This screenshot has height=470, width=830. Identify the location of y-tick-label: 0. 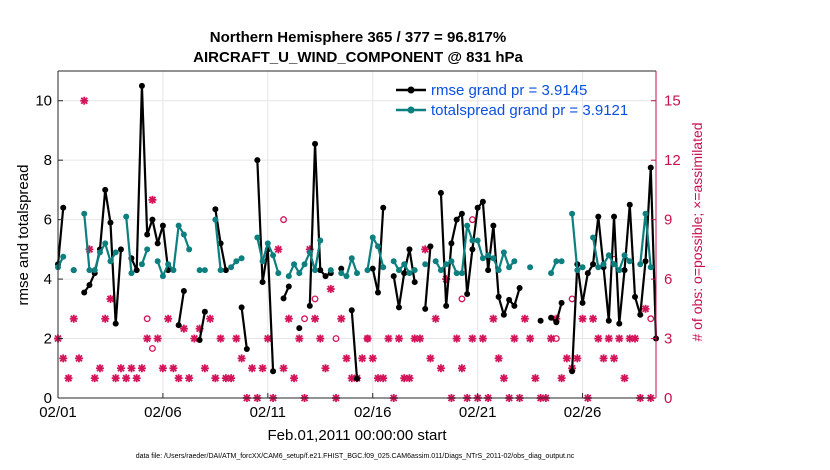
(48, 398).